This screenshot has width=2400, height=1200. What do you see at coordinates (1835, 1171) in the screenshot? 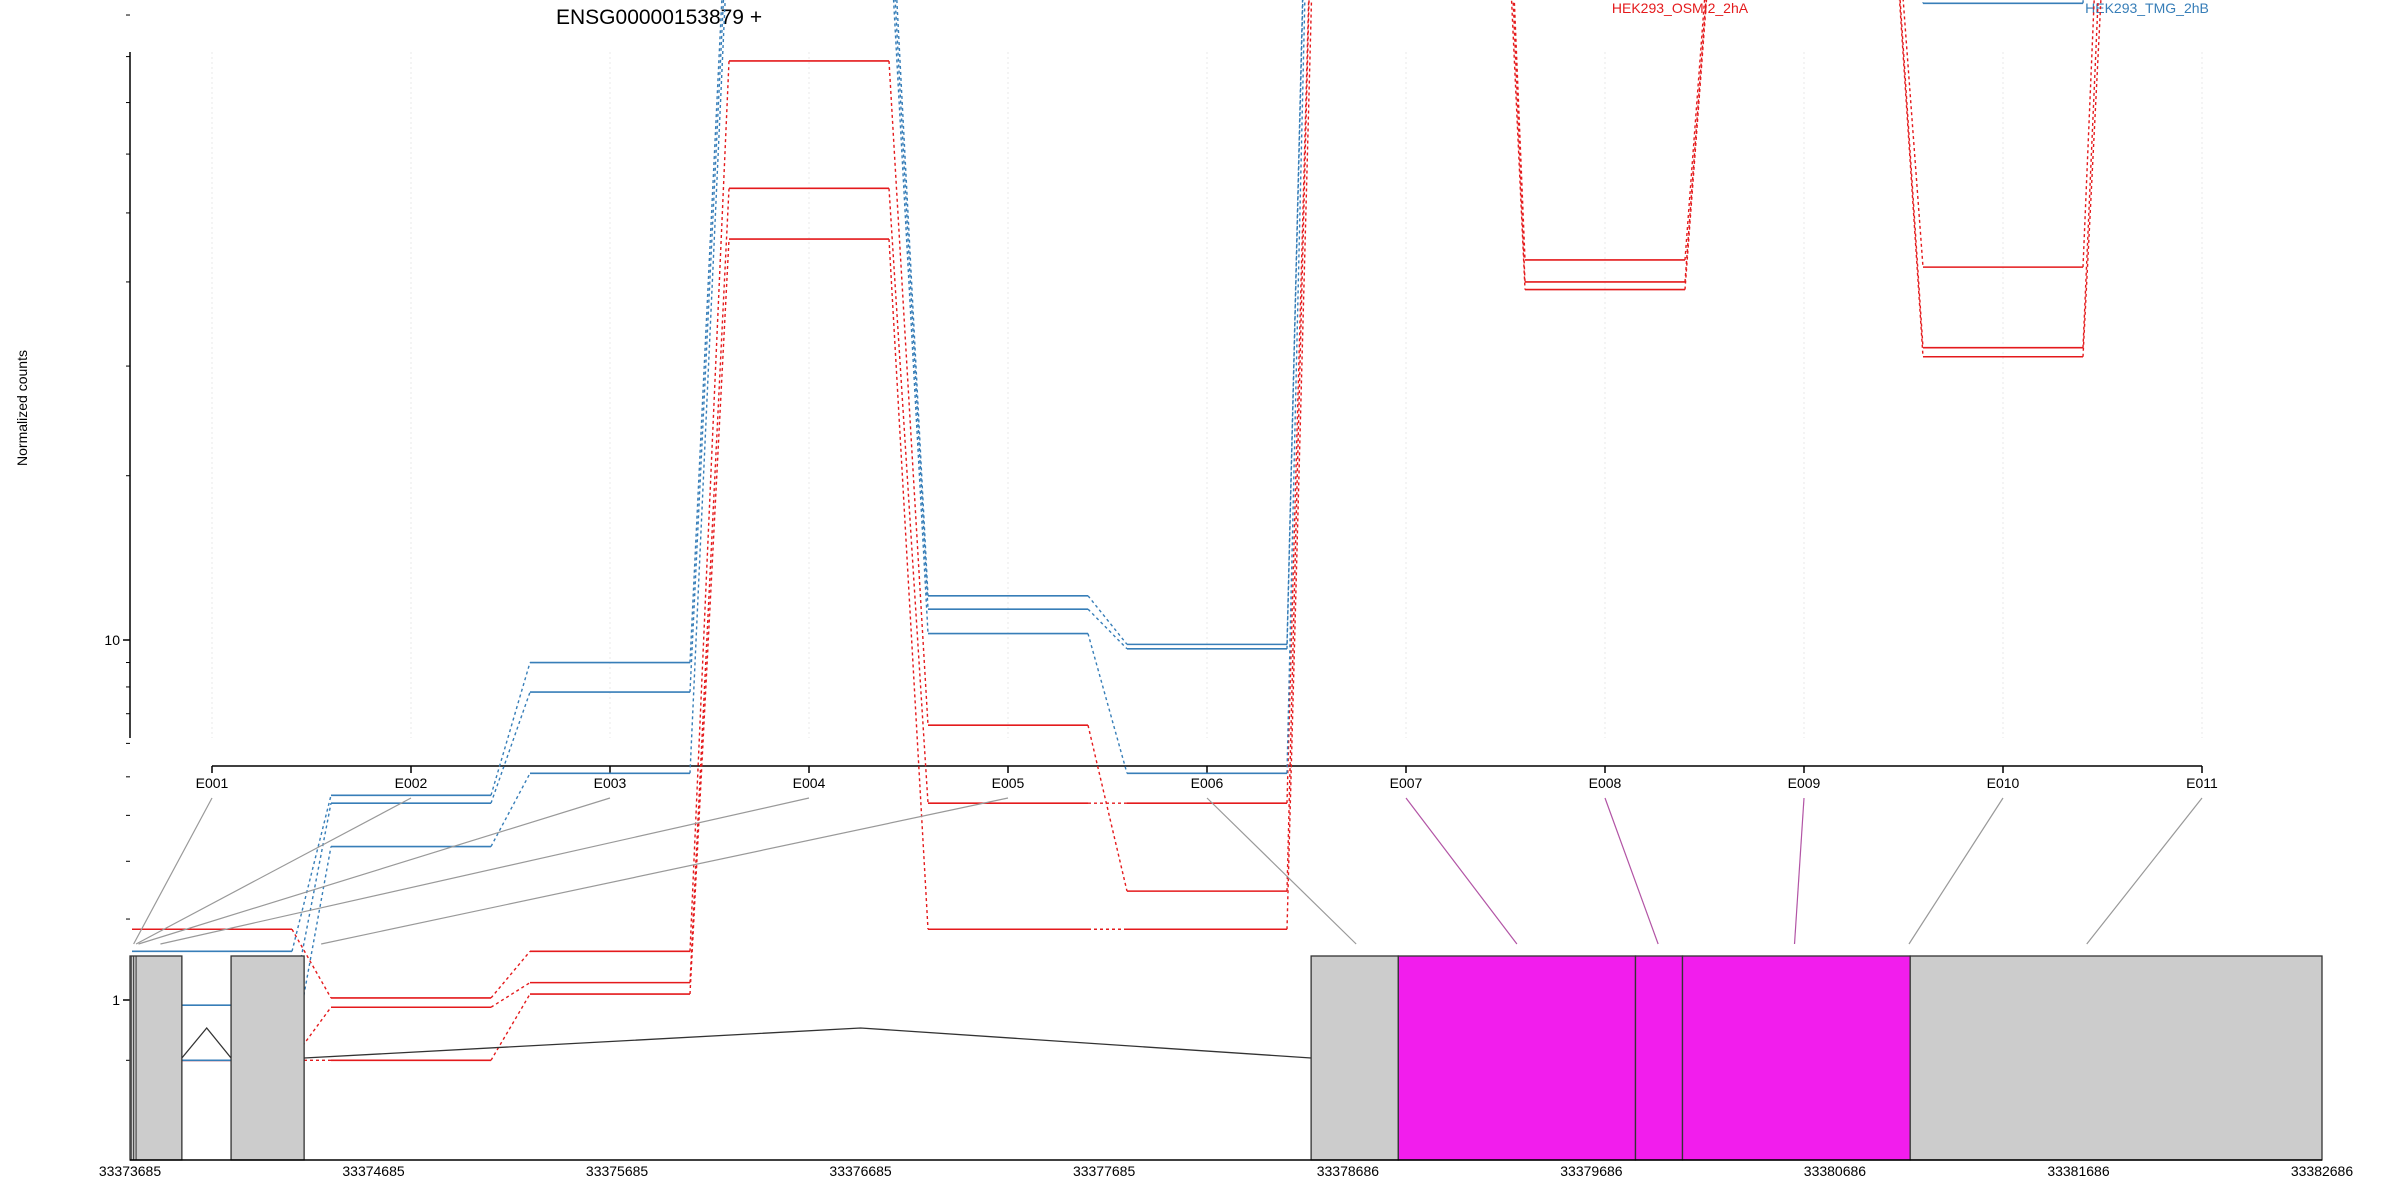
I see `genomic-tick-label: 33380686` at bounding box center [1835, 1171].